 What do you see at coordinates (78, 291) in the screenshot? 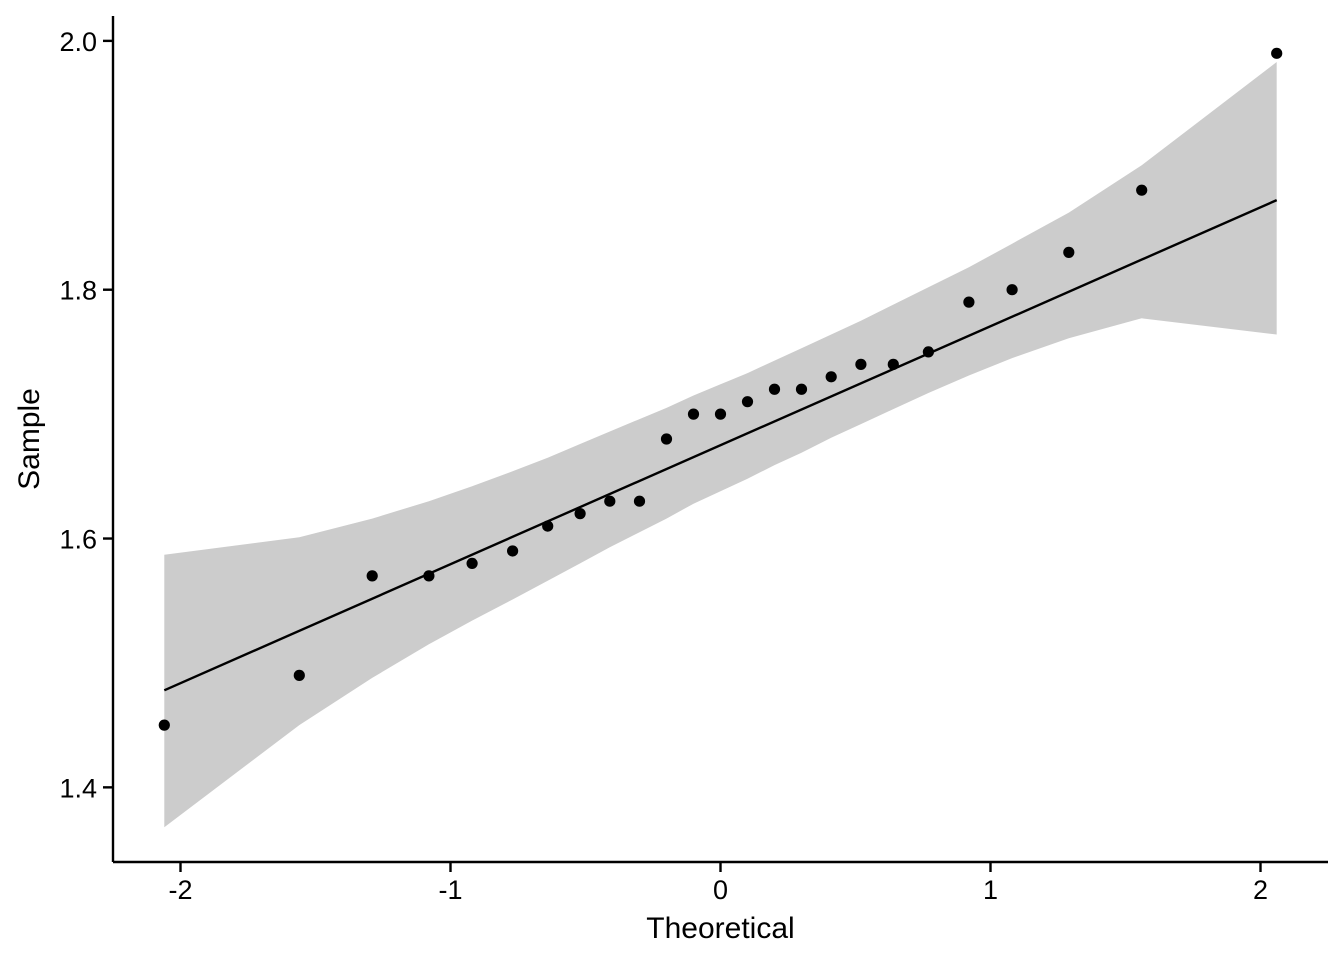
I see `y-tick-label: 1.8` at bounding box center [78, 291].